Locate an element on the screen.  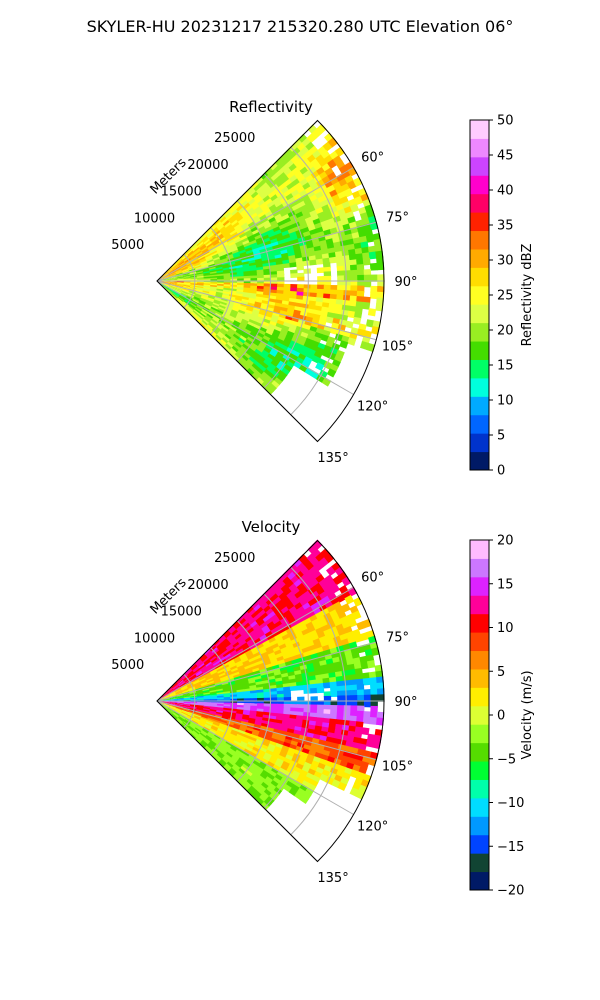
colorbar-tick-label: 0 is located at coordinates (501, 471).